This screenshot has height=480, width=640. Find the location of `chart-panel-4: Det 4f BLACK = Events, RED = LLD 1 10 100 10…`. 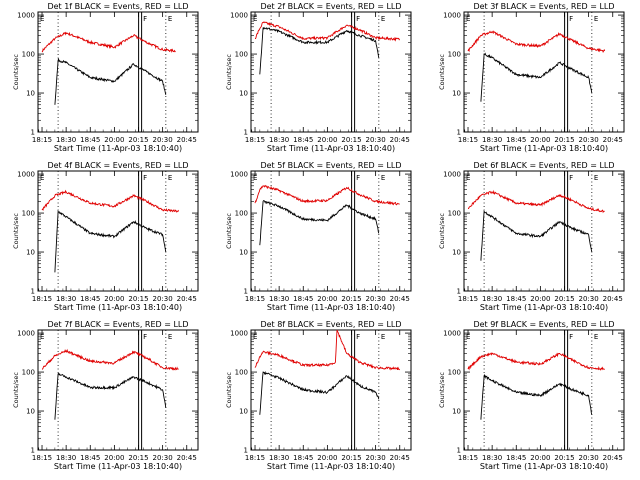

chart-panel-4: Det 4f BLACK = Events, RED = LLD 1 10 100 10… is located at coordinates (105, 236).